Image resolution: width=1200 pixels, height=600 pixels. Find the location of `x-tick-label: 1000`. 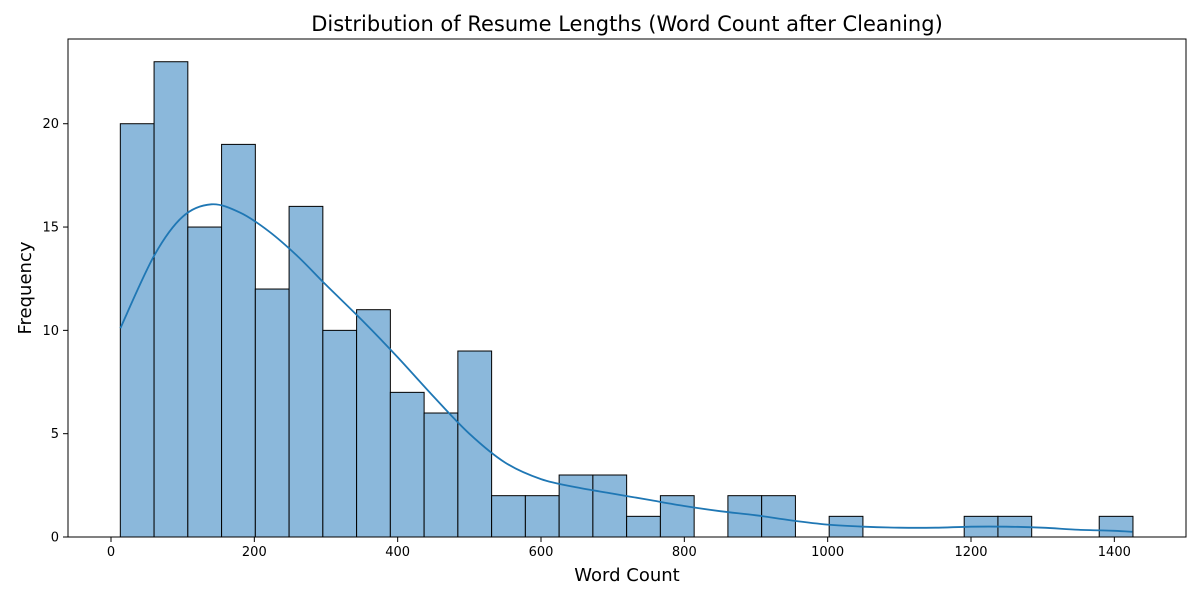

x-tick-label: 1000 is located at coordinates (827, 552).